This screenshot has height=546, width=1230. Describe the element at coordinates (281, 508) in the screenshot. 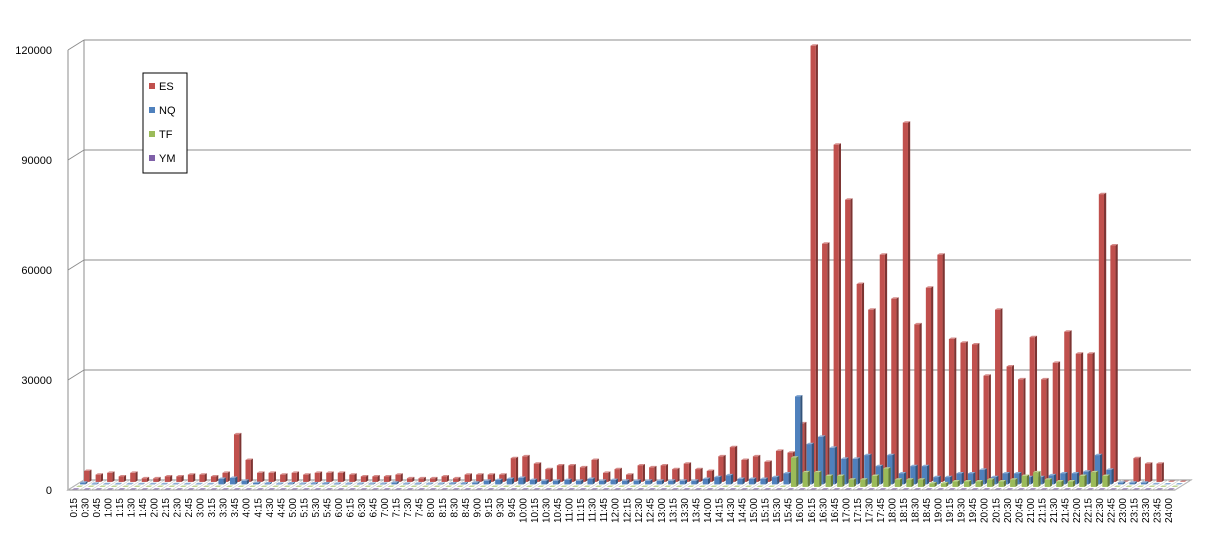

I see `x-tick-label: 4:45` at that location.